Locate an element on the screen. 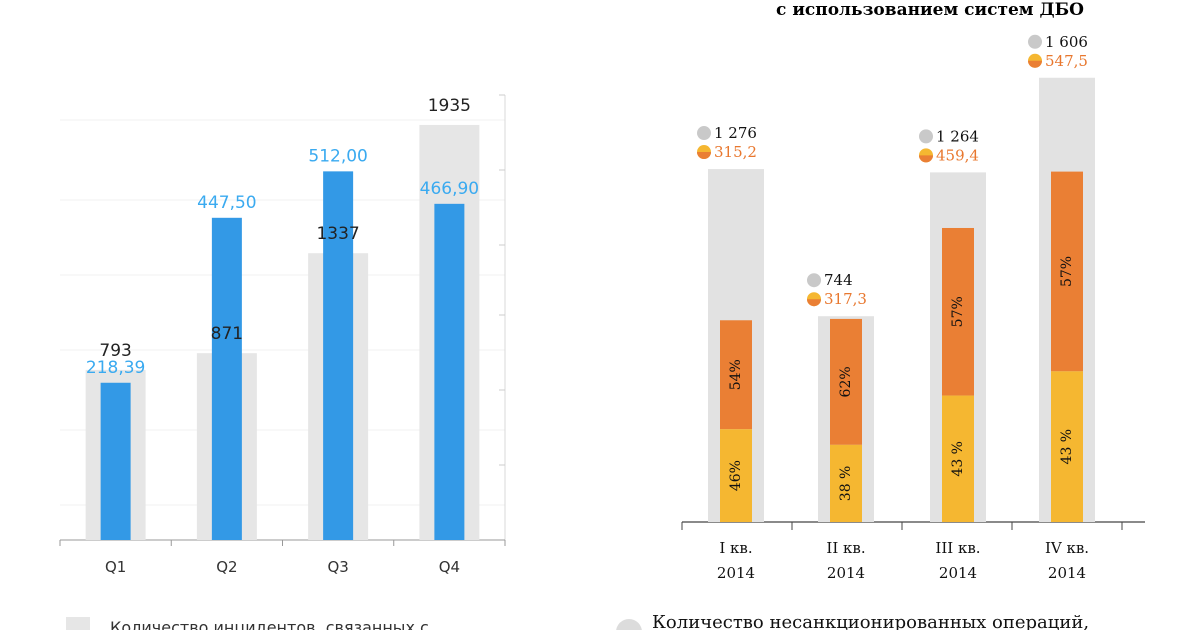  sum-lower-segment-q4 is located at coordinates (1067, 446).